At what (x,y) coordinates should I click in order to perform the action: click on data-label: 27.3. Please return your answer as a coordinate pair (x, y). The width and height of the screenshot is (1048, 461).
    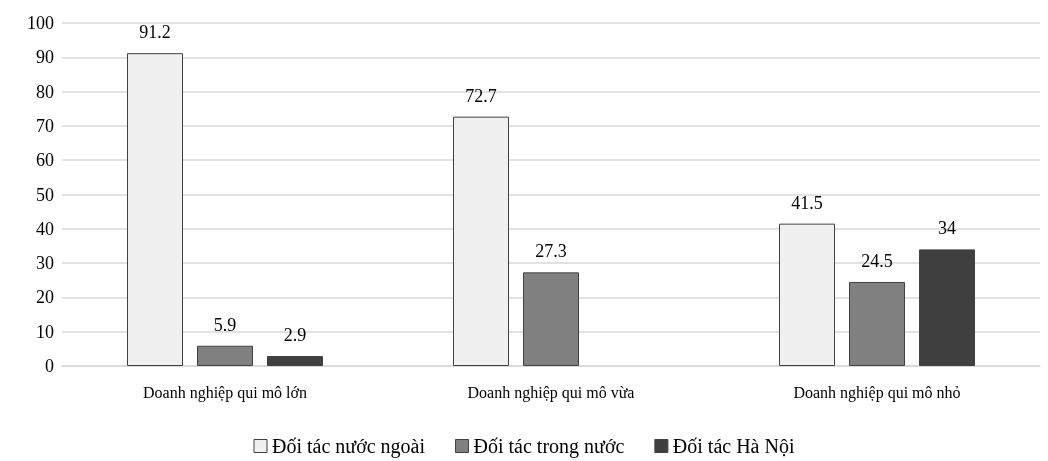
    Looking at the image, I should click on (551, 251).